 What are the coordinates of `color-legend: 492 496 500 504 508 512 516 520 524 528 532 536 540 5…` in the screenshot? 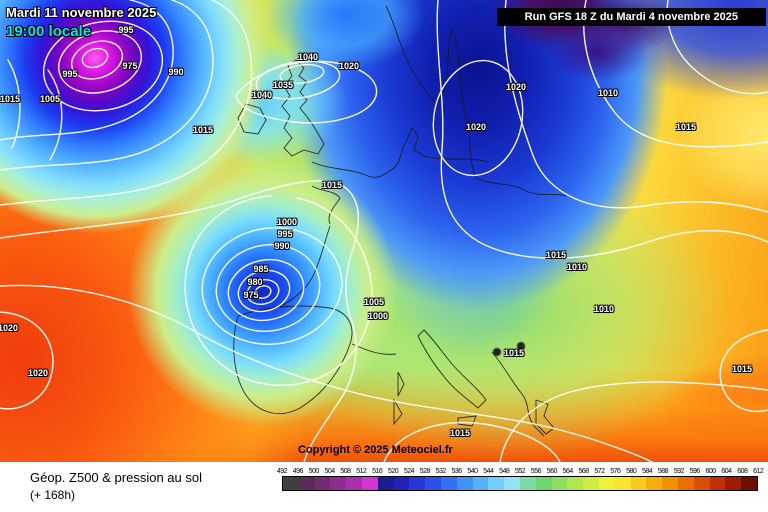 It's located at (520, 479).